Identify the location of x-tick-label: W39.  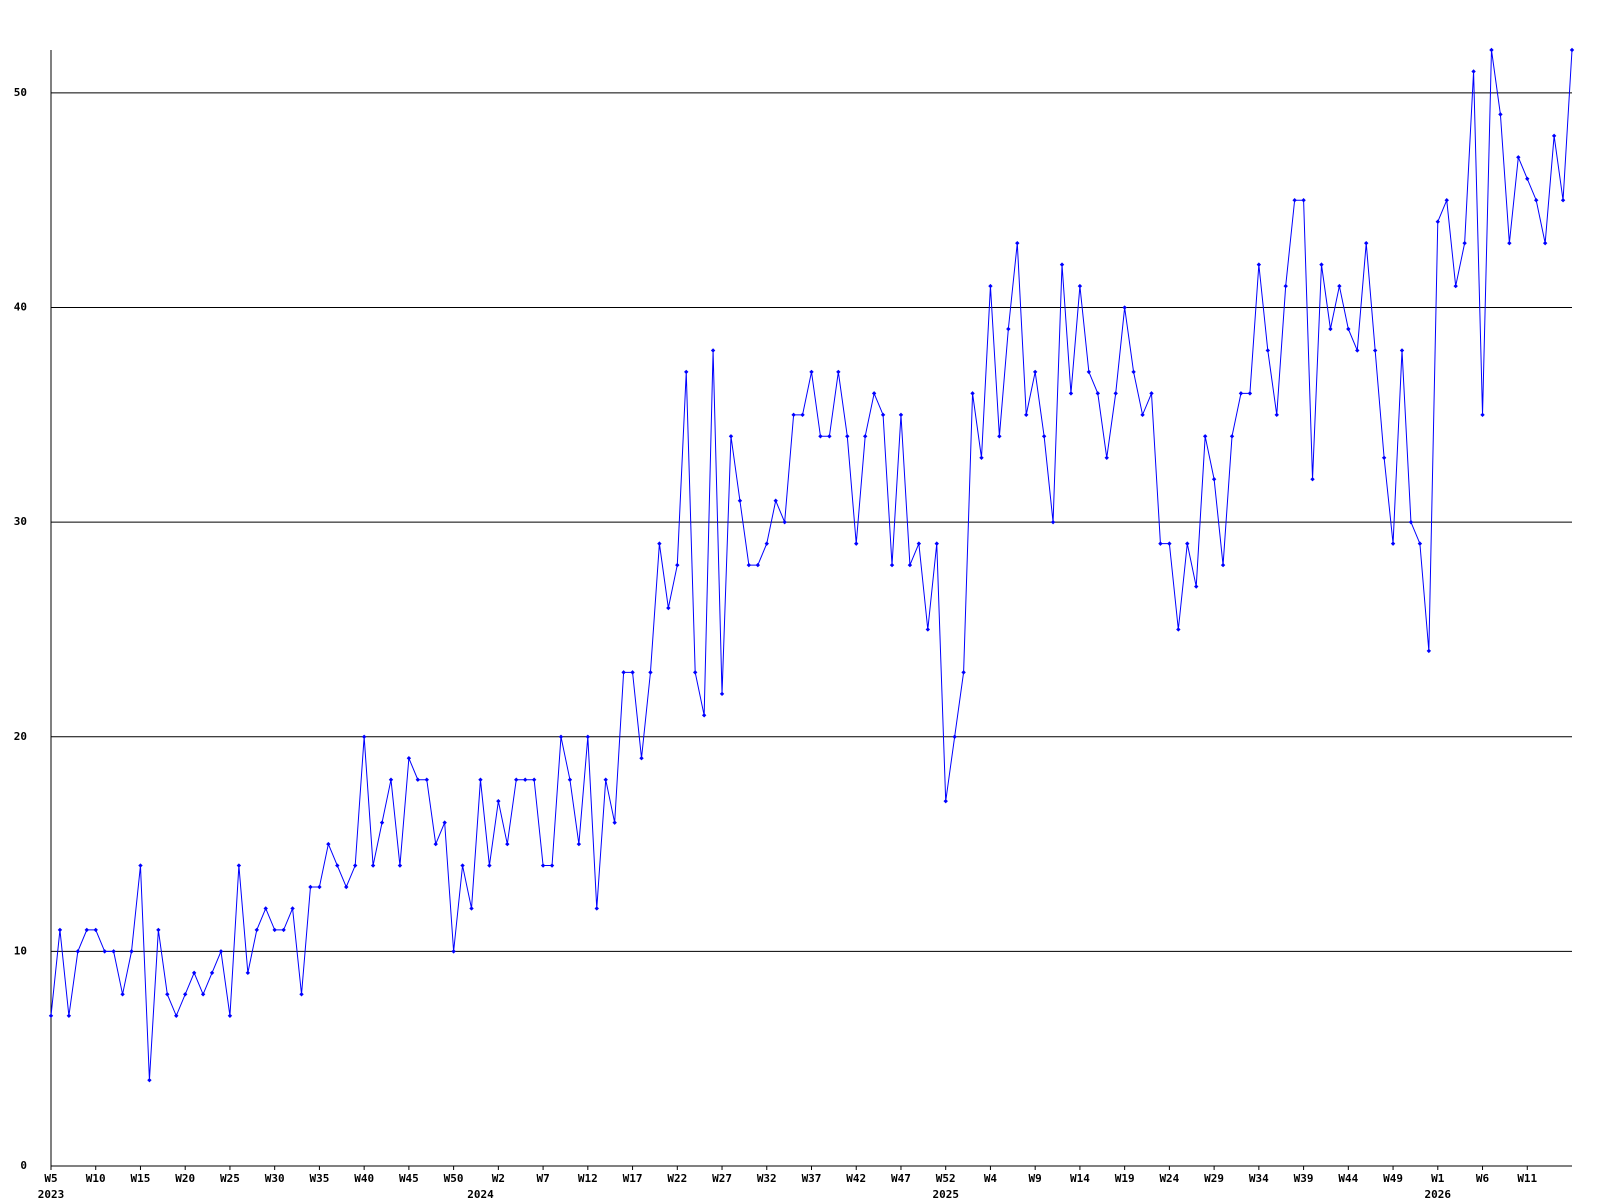
(1304, 1178).